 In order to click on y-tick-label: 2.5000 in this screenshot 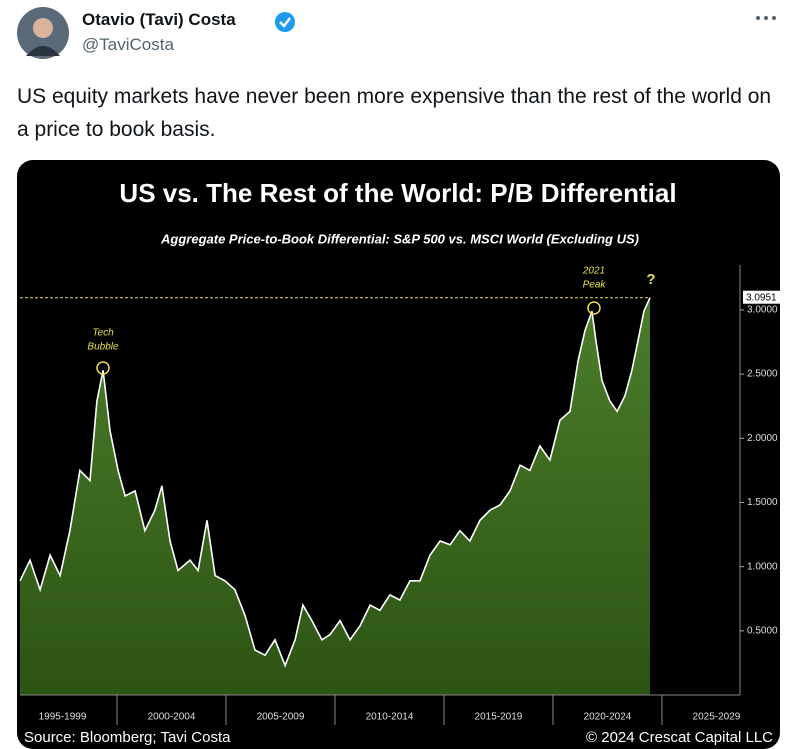, I will do `click(762, 374)`.